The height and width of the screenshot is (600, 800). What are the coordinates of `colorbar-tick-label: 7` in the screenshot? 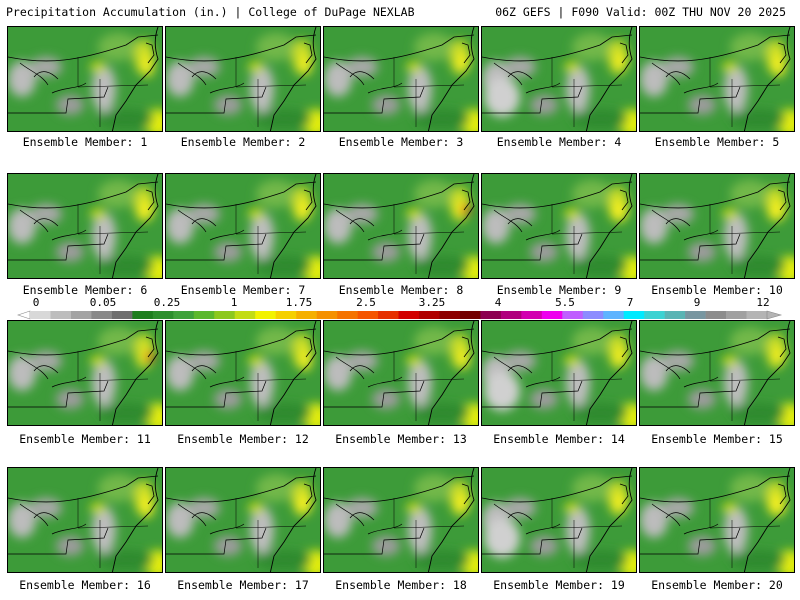 It's located at (630, 303).